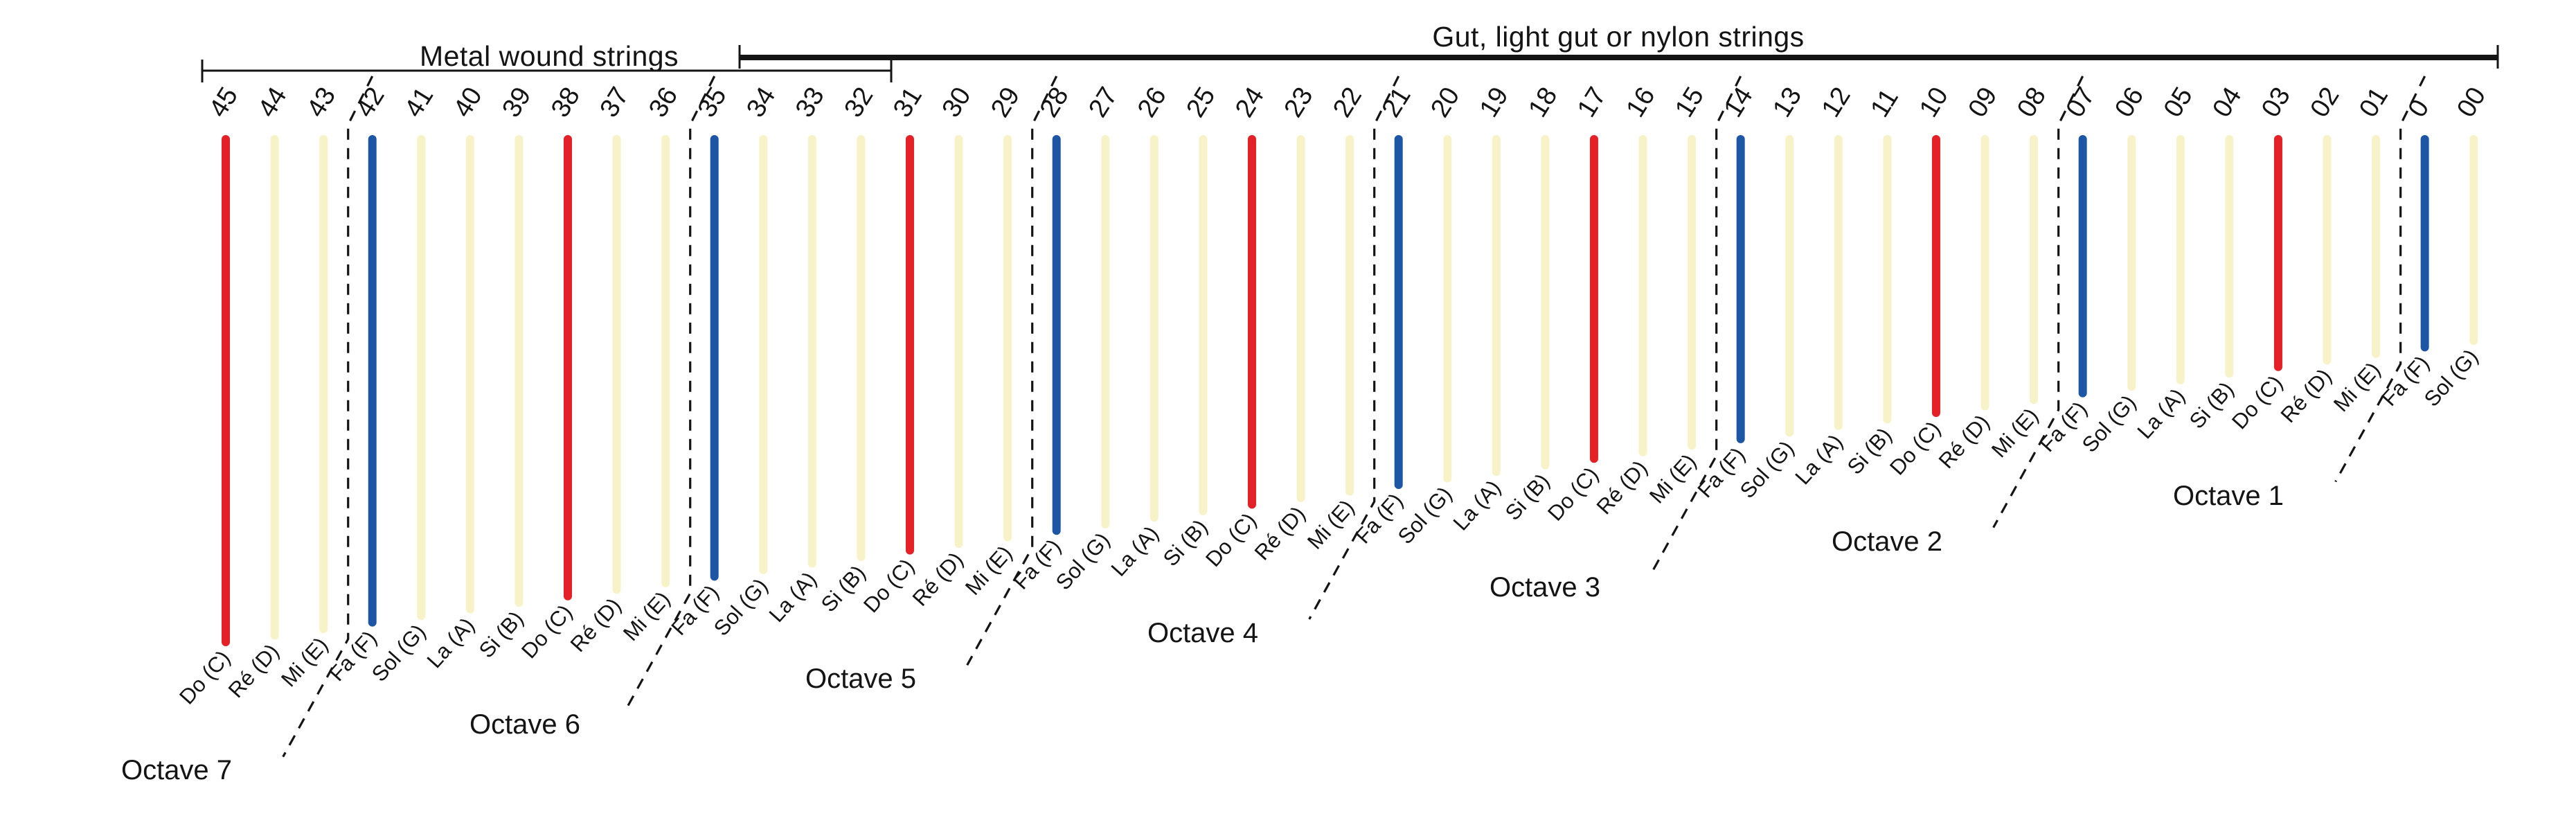 The width and height of the screenshot is (2576, 818). I want to click on string-number-label: 18, so click(1543, 102).